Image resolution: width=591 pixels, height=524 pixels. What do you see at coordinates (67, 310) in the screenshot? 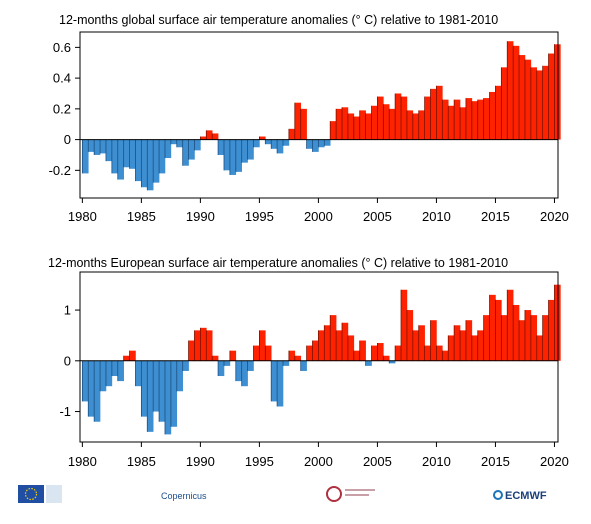
I see `european-y-tick-label: 1` at bounding box center [67, 310].